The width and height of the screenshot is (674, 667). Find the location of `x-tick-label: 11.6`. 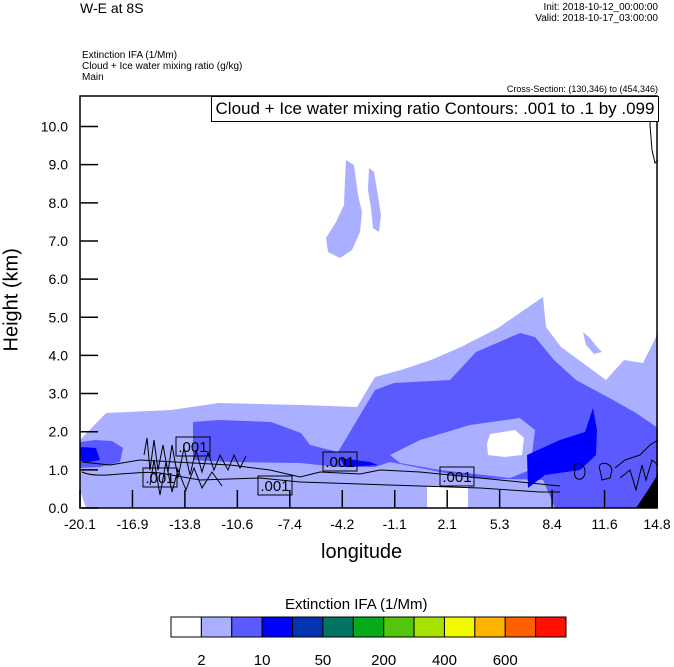

x-tick-label: 11.6 is located at coordinates (604, 524).